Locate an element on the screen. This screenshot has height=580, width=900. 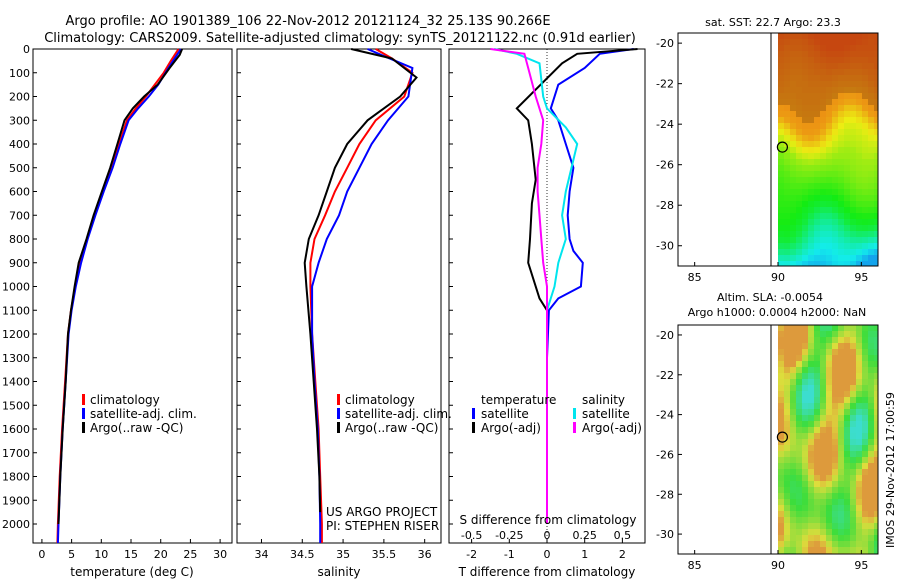
x-tick-label: 1 is located at coordinates (584, 554).